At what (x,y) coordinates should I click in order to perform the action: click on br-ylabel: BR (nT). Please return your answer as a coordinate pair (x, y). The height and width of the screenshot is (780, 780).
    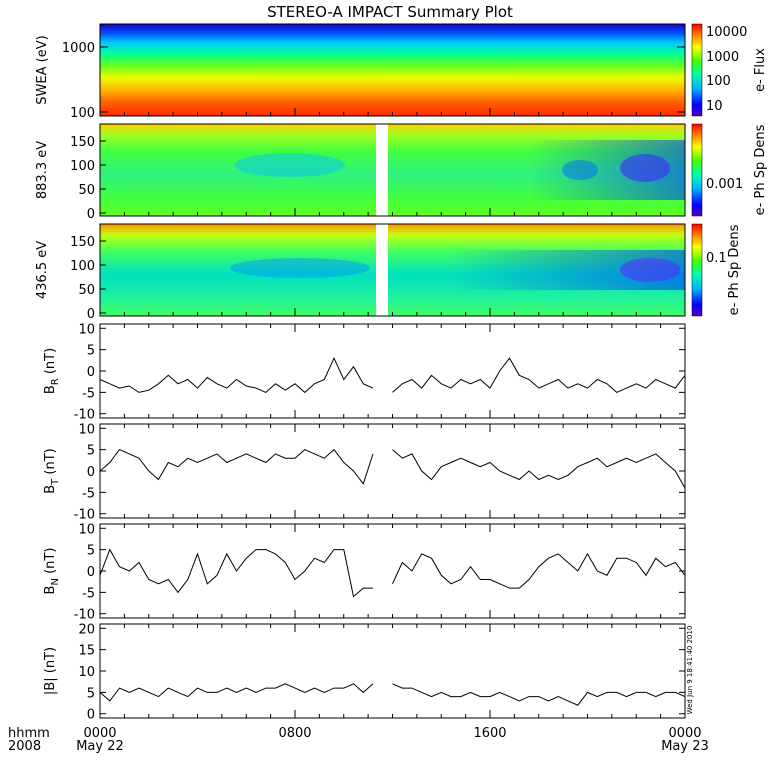
    Looking at the image, I should click on (52, 371).